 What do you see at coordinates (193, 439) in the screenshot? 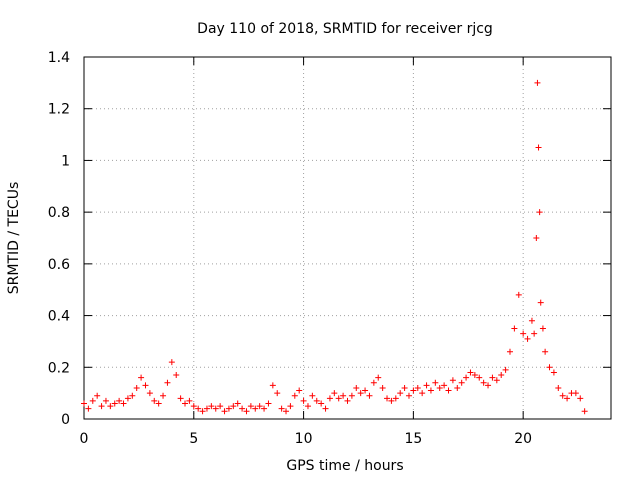
I see `x-tick-label: 5` at bounding box center [193, 439].